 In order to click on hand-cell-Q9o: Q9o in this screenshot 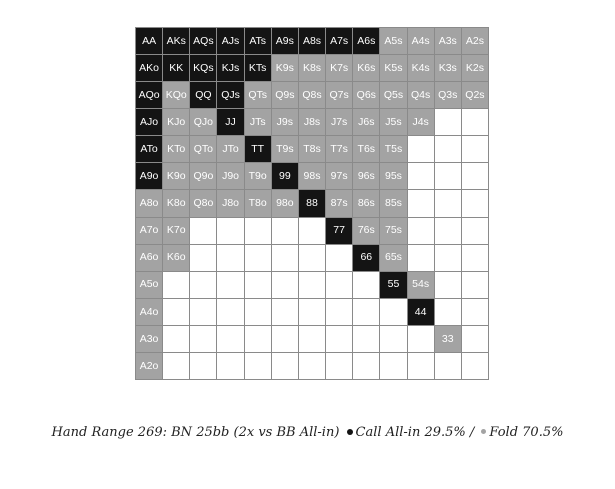, I will do `click(203, 176)`.